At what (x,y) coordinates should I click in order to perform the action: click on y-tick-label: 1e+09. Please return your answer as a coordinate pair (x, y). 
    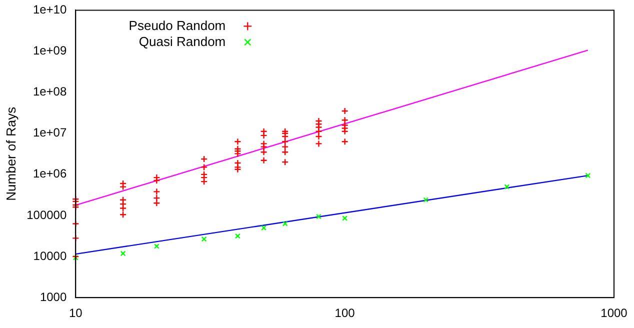
    Looking at the image, I should click on (49, 51).